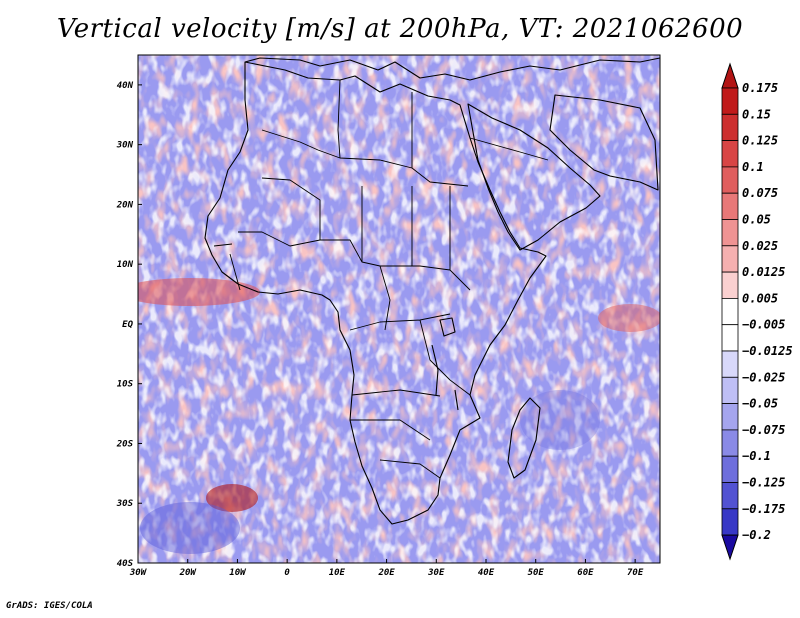 Image resolution: width=800 pixels, height=618 pixels. Describe the element at coordinates (125, 205) in the screenshot. I see `lat-label: 20N` at that location.